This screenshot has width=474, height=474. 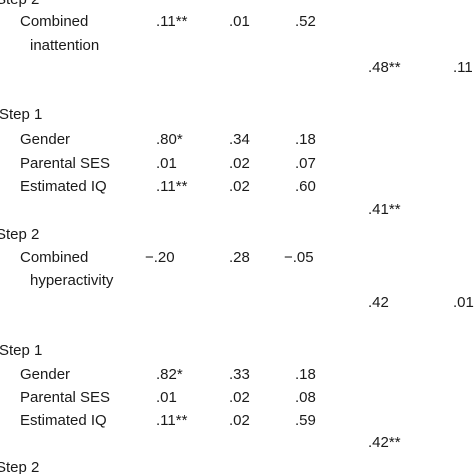 I want to click on r2-value: .48**, so click(x=384, y=67).